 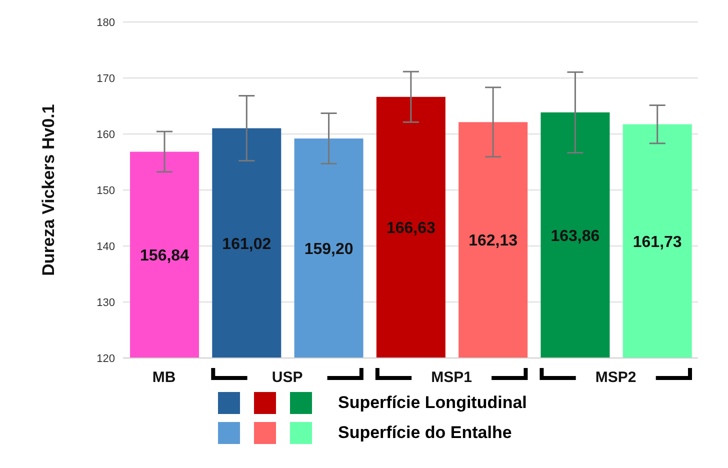 What do you see at coordinates (575, 236) in the screenshot?
I see `data-label: 163,86` at bounding box center [575, 236].